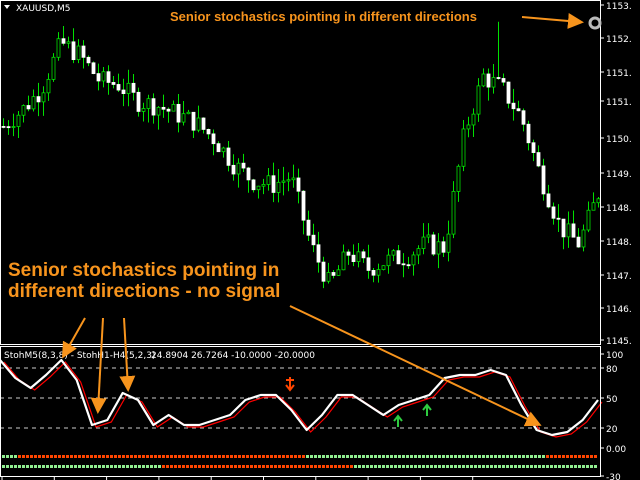  What do you see at coordinates (144, 291) in the screenshot?
I see `annotation-line2: different directions - no signal` at bounding box center [144, 291].